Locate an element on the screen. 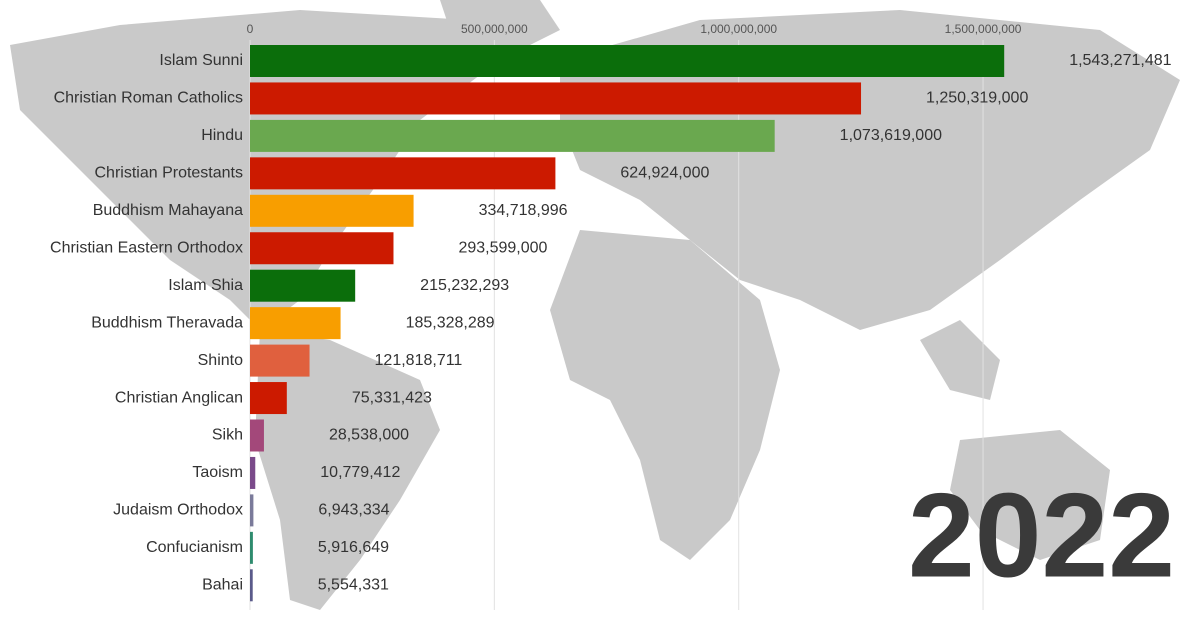 This screenshot has width=1200, height=622. category-label: Christian Anglican is located at coordinates (179, 397).